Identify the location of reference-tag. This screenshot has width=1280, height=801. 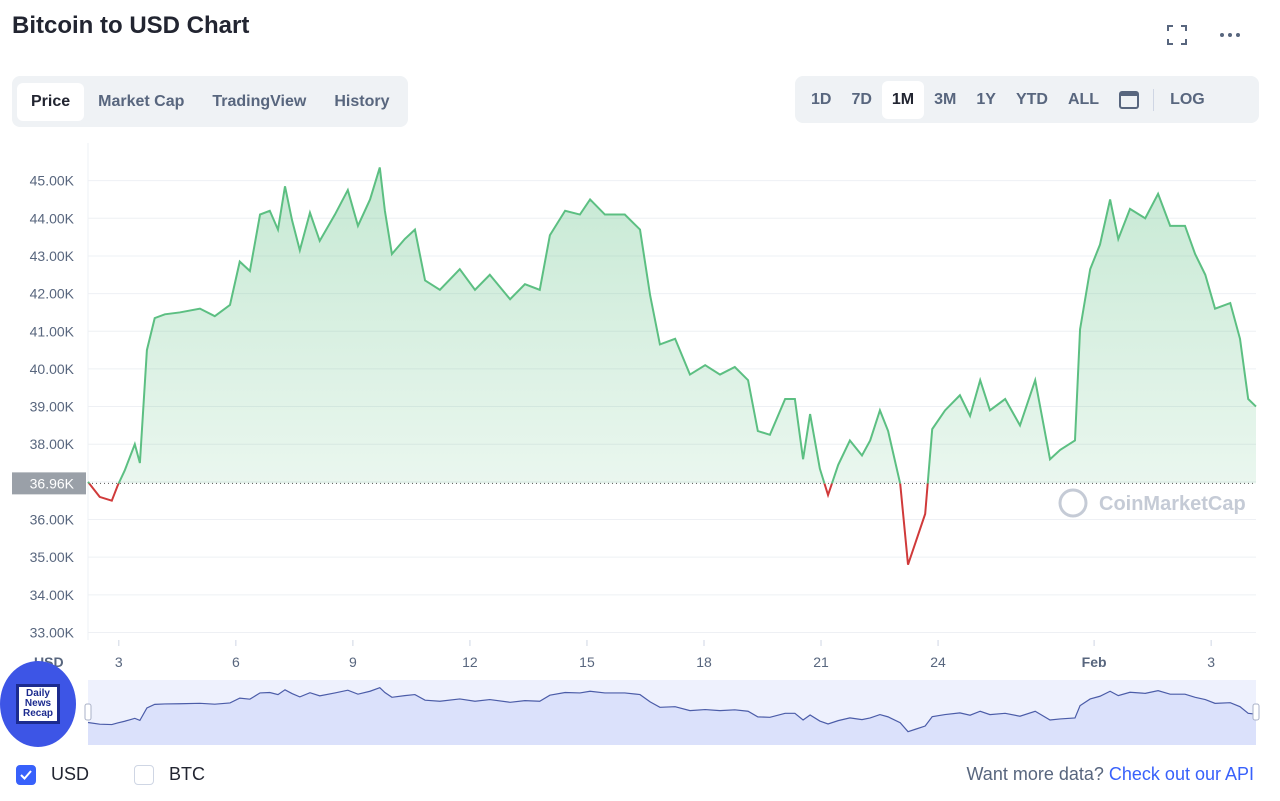
(49, 483).